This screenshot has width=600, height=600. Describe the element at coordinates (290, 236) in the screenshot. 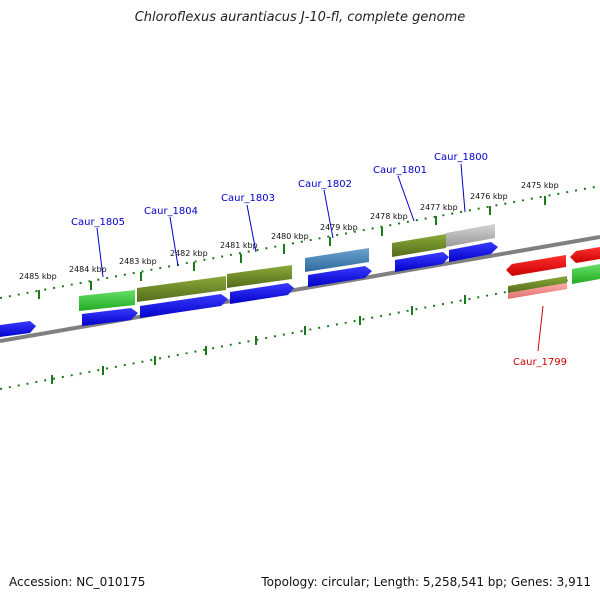

I see `tick-label: 2480 kbp` at that location.